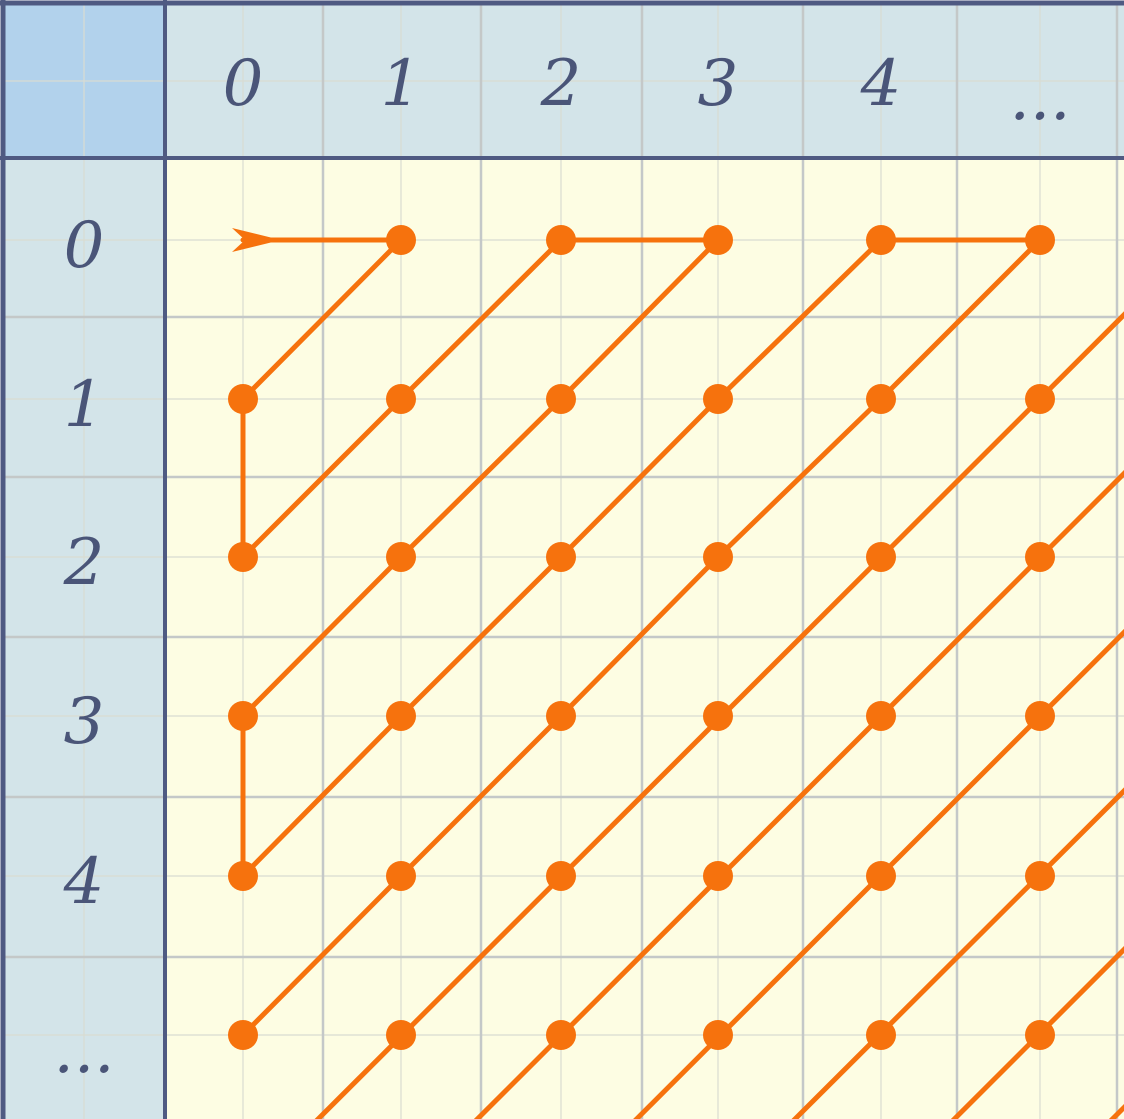 This screenshot has width=1124, height=1119. I want to click on column-header-2: 2, so click(561, 84).